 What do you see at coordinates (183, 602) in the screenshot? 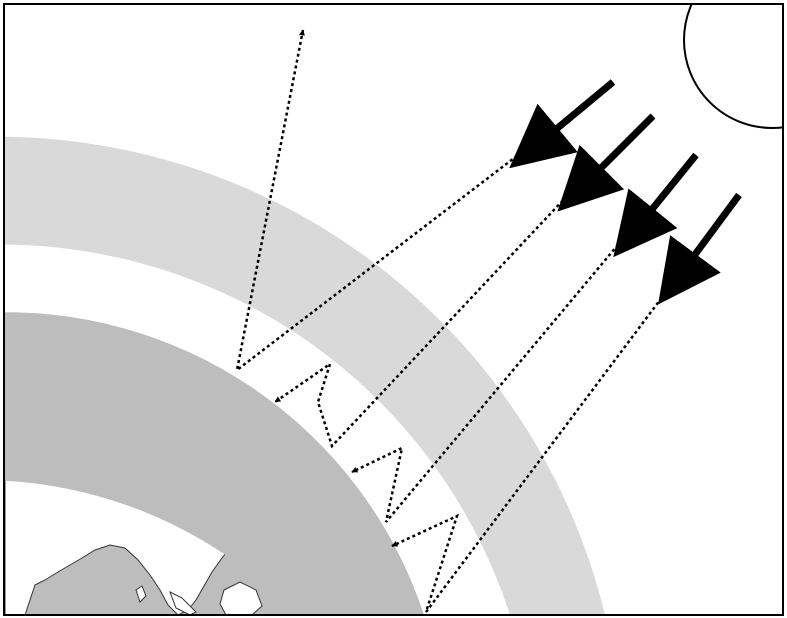
I see `landmass-sumatra` at bounding box center [183, 602].